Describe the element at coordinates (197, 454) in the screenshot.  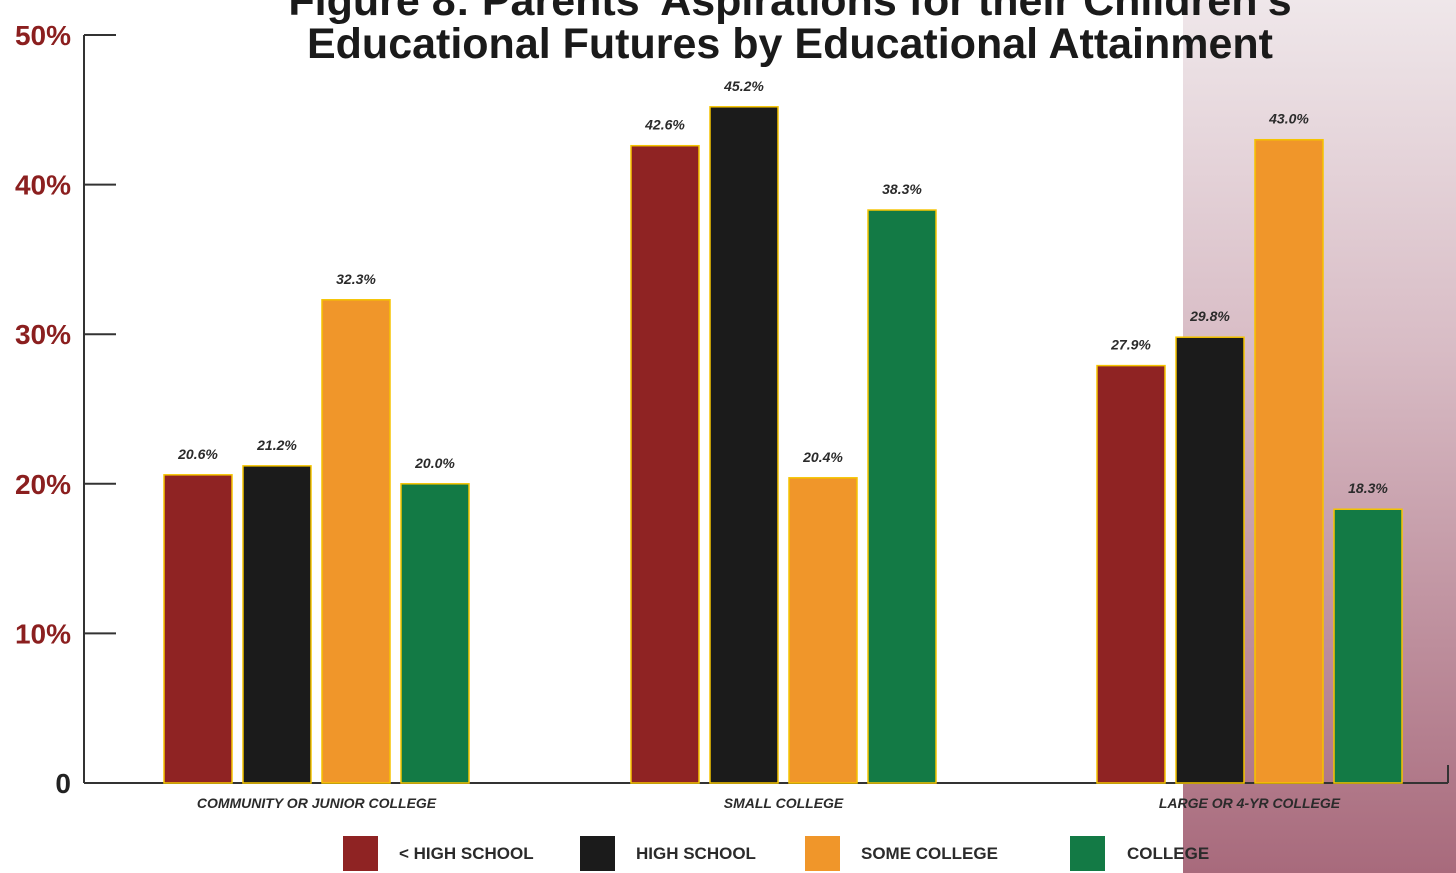
I see `data-label: 20.6%` at that location.